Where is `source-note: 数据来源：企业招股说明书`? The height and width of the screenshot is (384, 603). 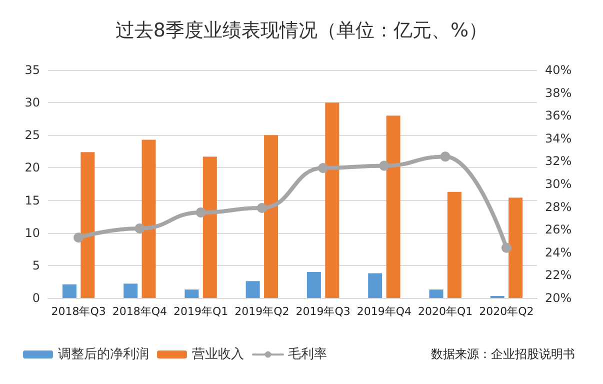 source-note: 数据来源：企业招股说明书 is located at coordinates (503, 354).